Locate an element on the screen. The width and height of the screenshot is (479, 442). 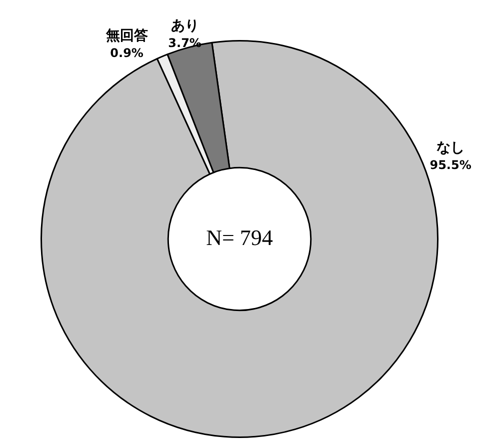
text: N= 794 is located at coordinates (239, 237).